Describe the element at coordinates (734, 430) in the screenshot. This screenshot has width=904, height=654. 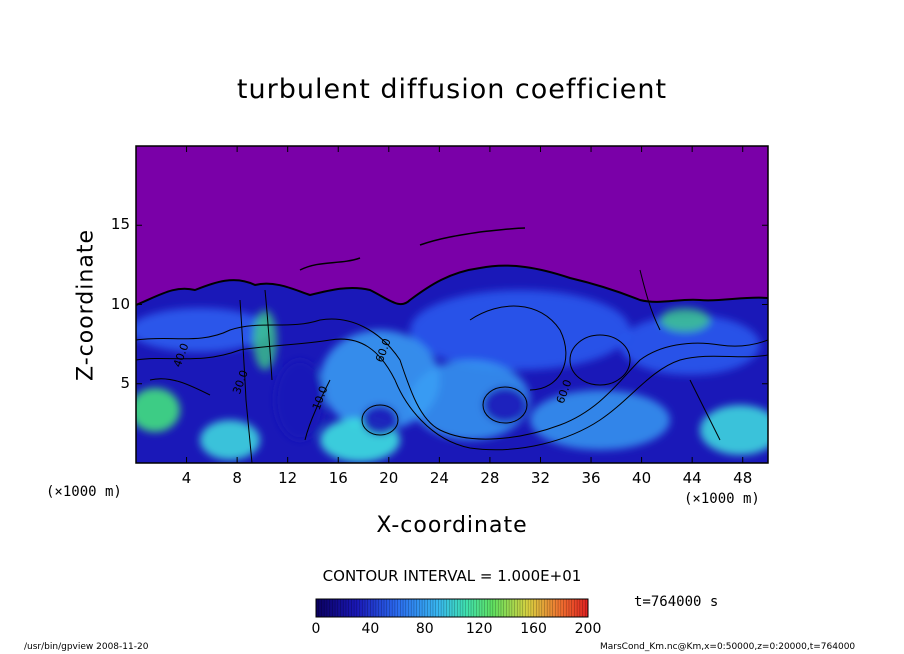
I see `cyan-patch-right` at that location.